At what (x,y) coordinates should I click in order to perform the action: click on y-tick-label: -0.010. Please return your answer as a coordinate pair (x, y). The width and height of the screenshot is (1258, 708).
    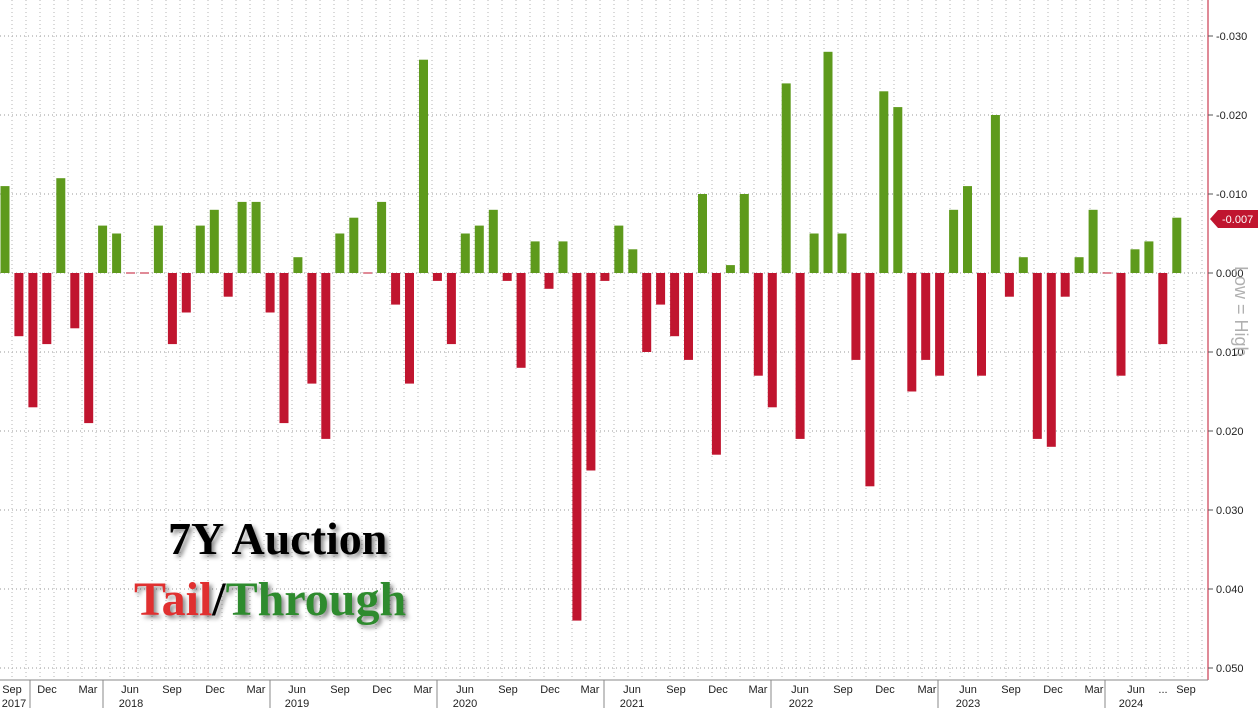
    Looking at the image, I should click on (1231, 195).